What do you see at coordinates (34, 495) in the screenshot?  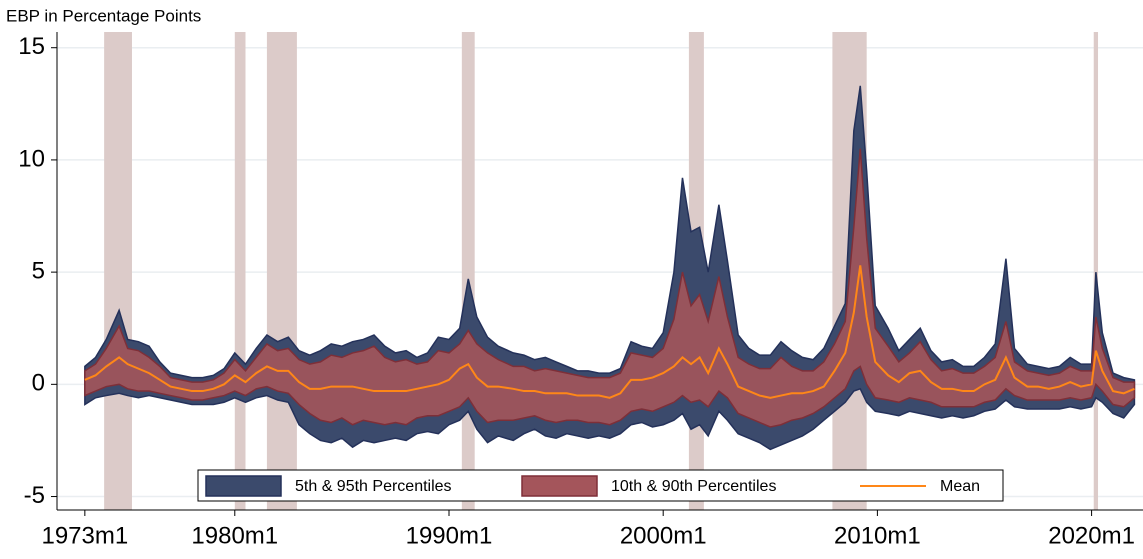 I see `y-tick-label: -5` at bounding box center [34, 495].